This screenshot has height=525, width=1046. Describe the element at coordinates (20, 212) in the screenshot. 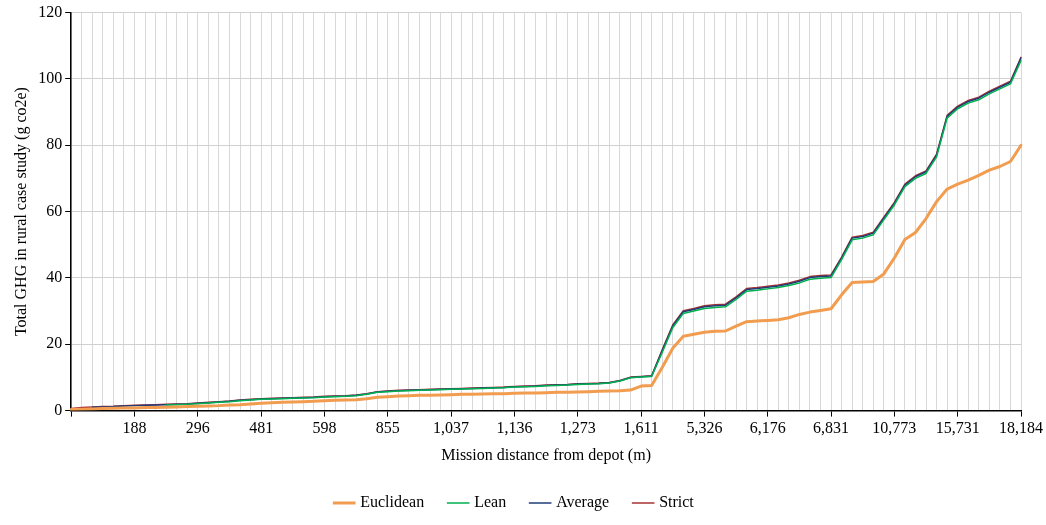

I see `y-axis-title: Total GHG in rural case study (g co2e)` at that location.